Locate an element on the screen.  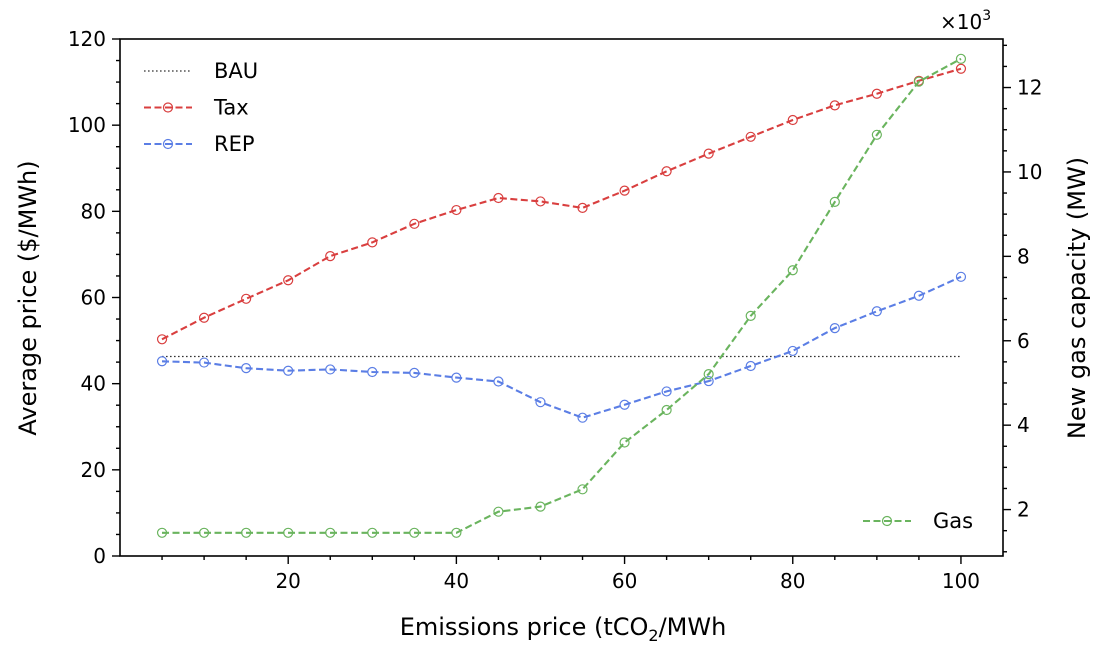
right-y-tick-label: 2 is located at coordinates (1023, 510).